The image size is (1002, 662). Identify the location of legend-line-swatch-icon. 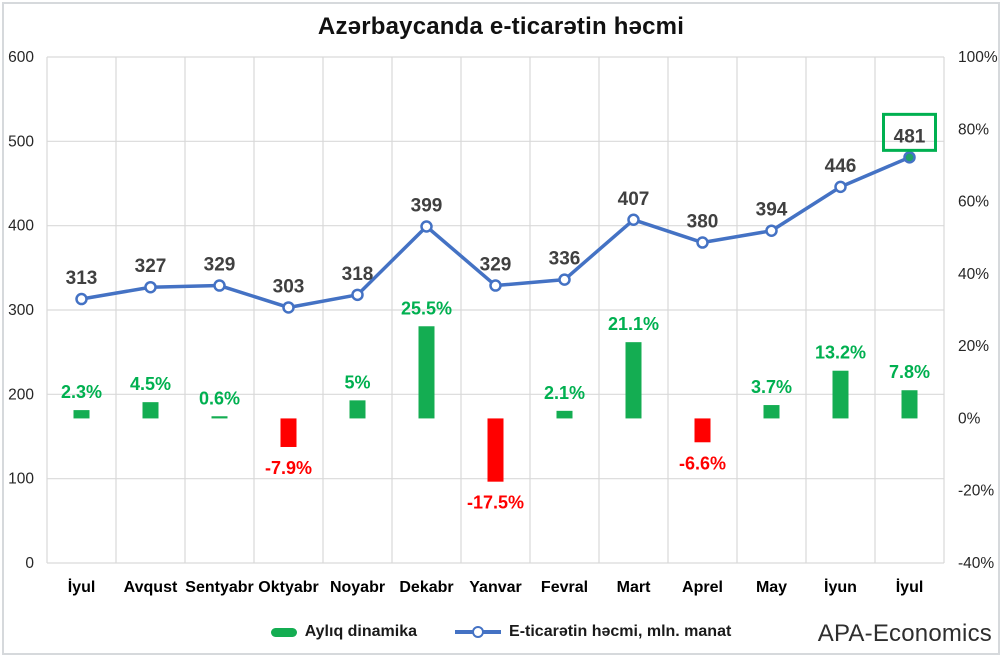
(478, 632).